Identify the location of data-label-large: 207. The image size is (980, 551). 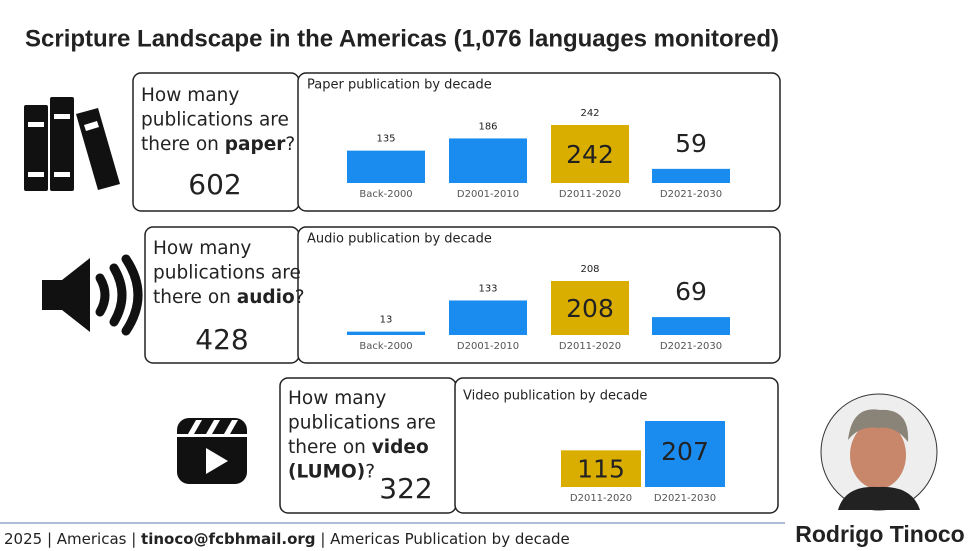
(685, 451).